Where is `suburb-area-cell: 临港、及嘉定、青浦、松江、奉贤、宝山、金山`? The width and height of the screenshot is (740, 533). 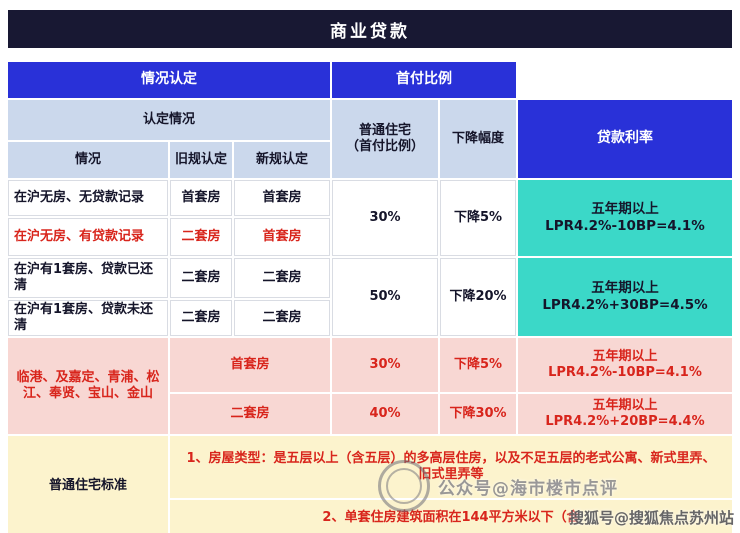 suburb-area-cell: 临港、及嘉定、青浦、松江、奉贤、宝山、金山 is located at coordinates (88, 386).